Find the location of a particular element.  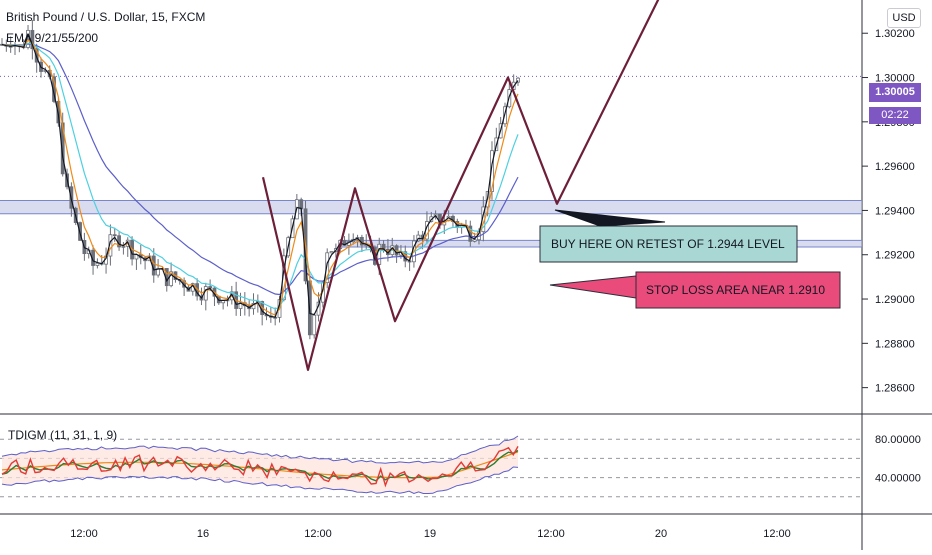

ema-legend: EMA 9/21/55/200 is located at coordinates (52, 38).